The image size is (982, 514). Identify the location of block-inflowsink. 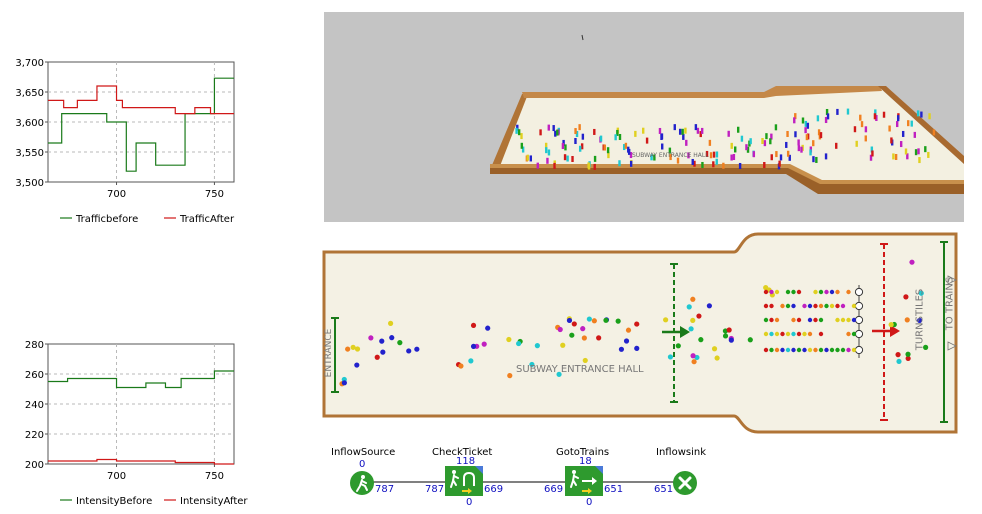
(685, 483).